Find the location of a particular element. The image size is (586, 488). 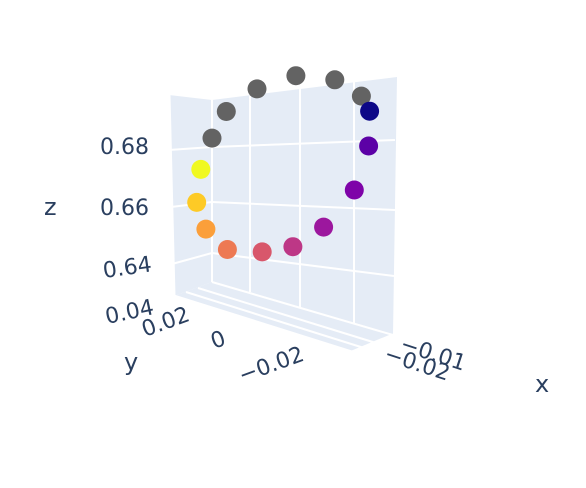

y-axis-title: y is located at coordinates (131, 362).